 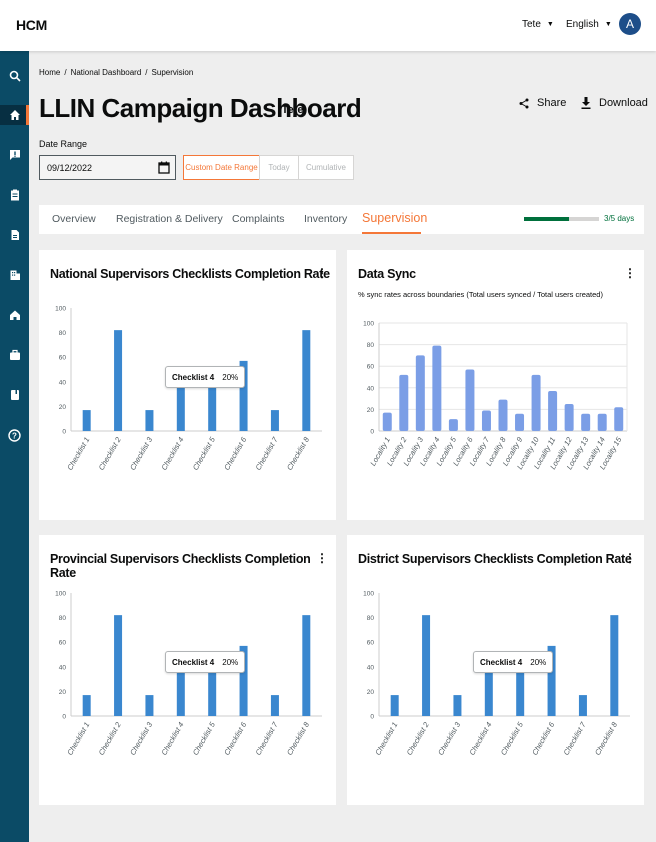 What do you see at coordinates (221, 167) in the screenshot?
I see `custom-date-range-option: Custom Date Range` at bounding box center [221, 167].